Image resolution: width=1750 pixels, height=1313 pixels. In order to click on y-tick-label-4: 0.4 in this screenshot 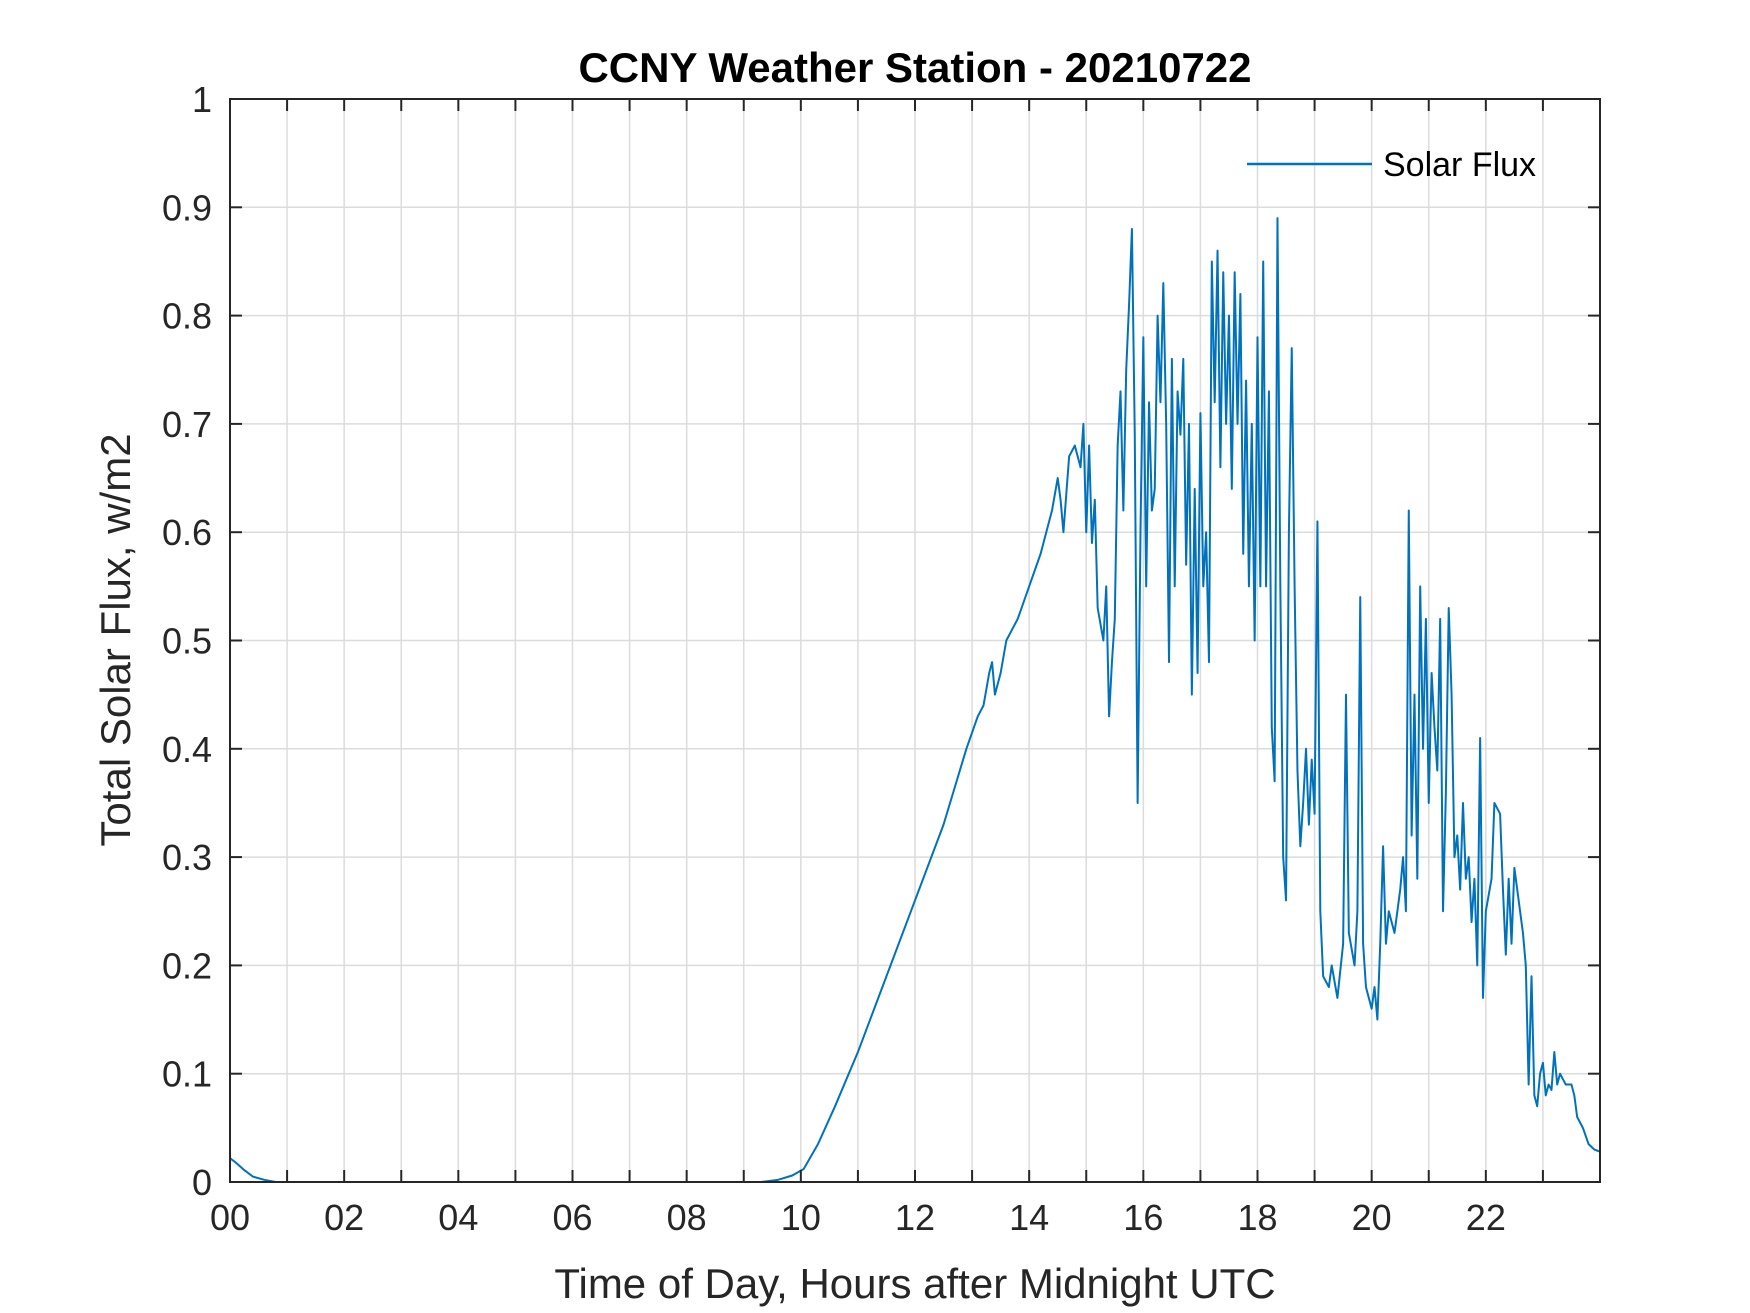, I will do `click(187, 749)`.